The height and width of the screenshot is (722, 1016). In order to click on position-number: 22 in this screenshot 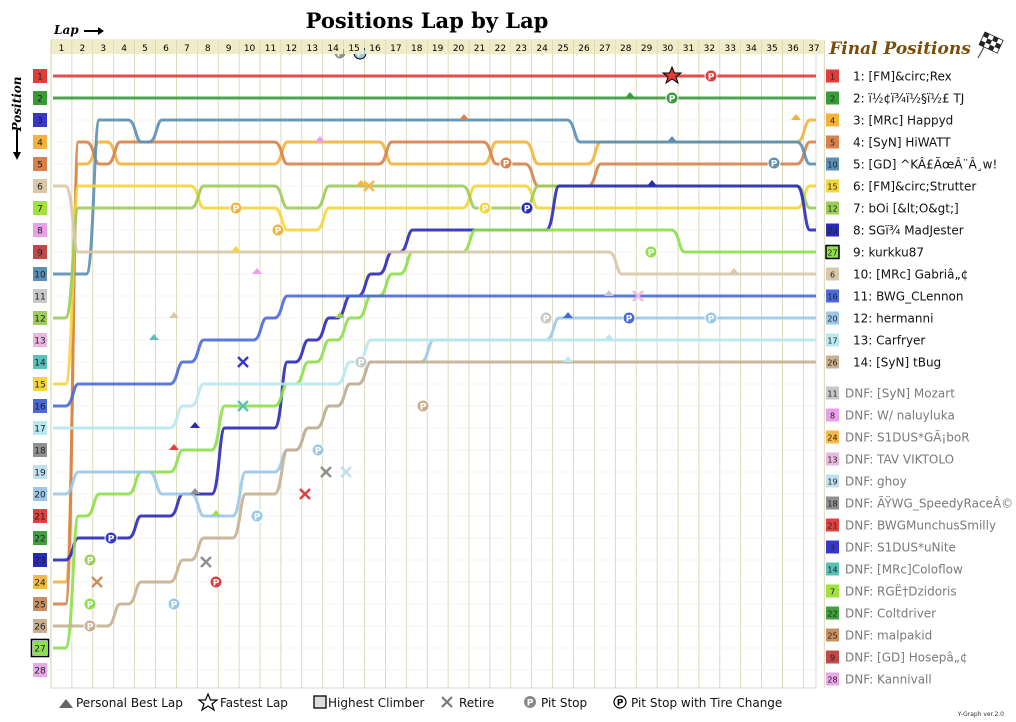, I will do `click(39, 540)`.